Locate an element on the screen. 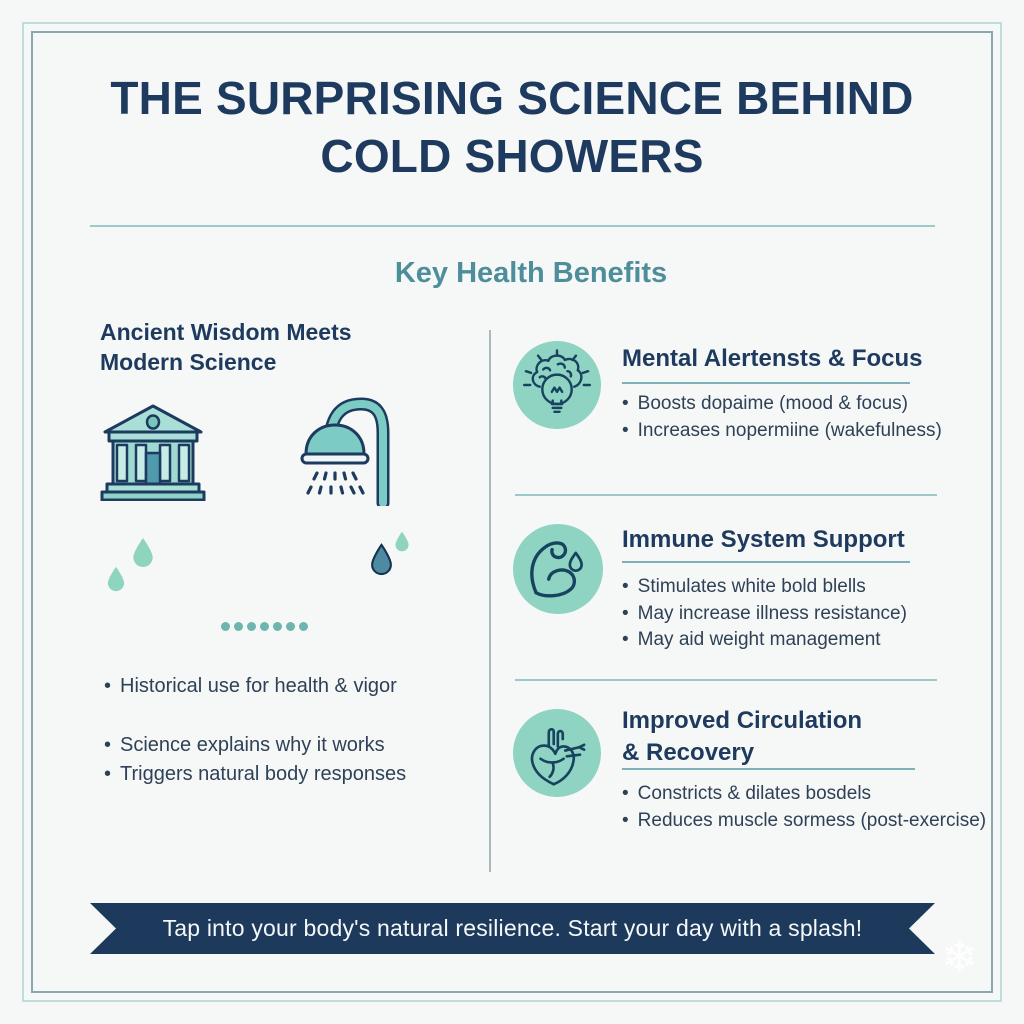  left-column-heading: Ancient Wisdom Meets Modern Science is located at coordinates (226, 347).